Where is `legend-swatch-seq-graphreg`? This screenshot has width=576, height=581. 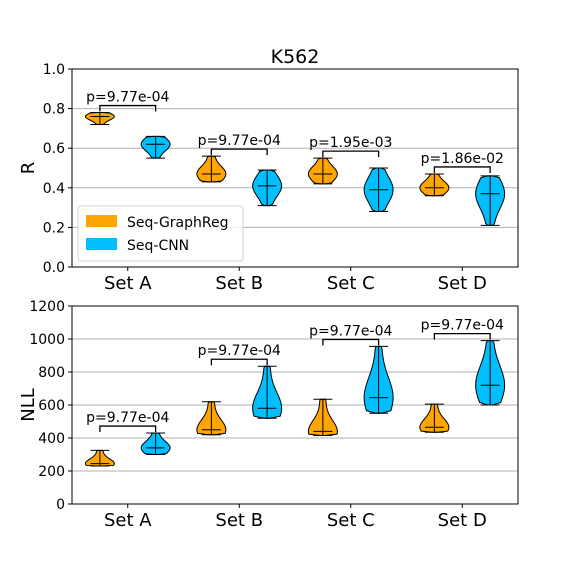 legend-swatch-seq-graphreg is located at coordinates (101, 221).